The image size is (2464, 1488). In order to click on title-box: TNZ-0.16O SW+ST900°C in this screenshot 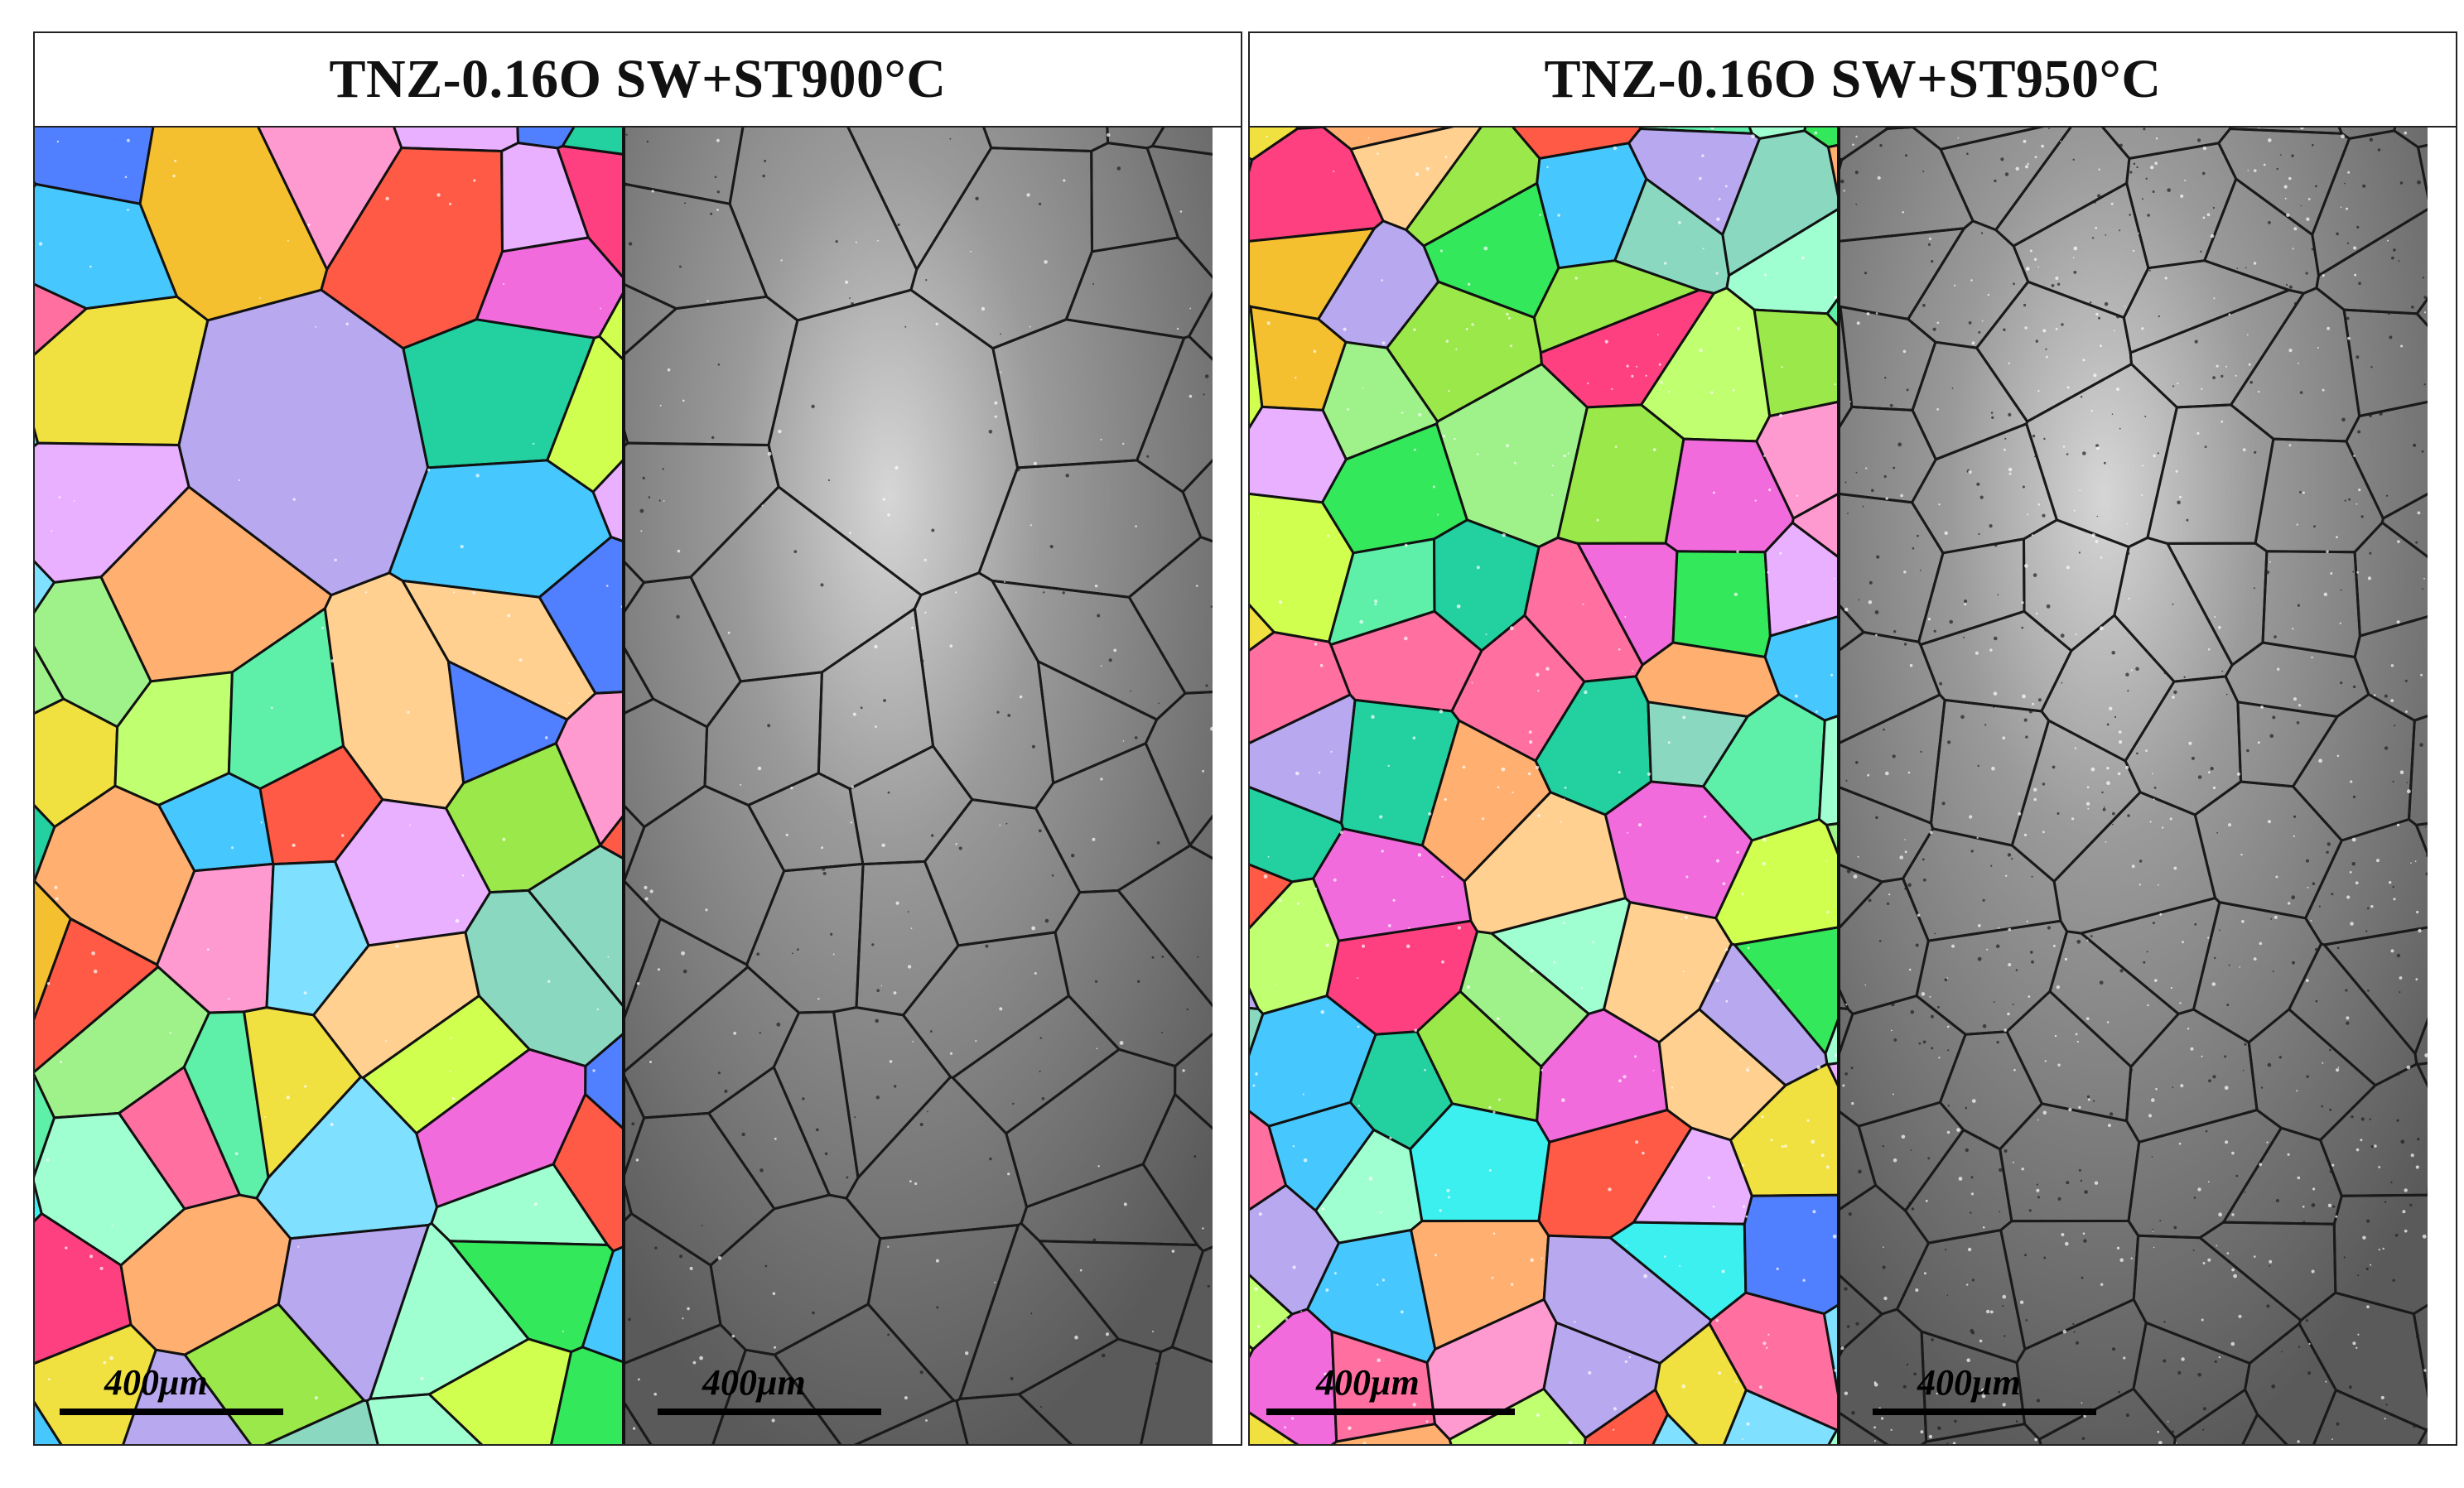, I will do `click(637, 79)`.